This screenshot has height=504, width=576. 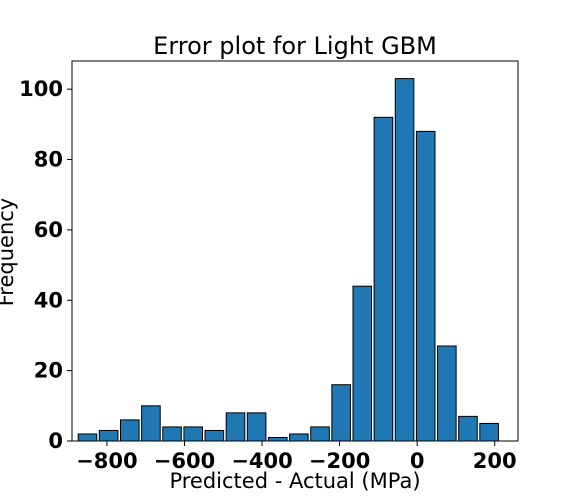 What do you see at coordinates (294, 481) in the screenshot?
I see `x-axis-label: Predicted - Actual (MPa)` at bounding box center [294, 481].